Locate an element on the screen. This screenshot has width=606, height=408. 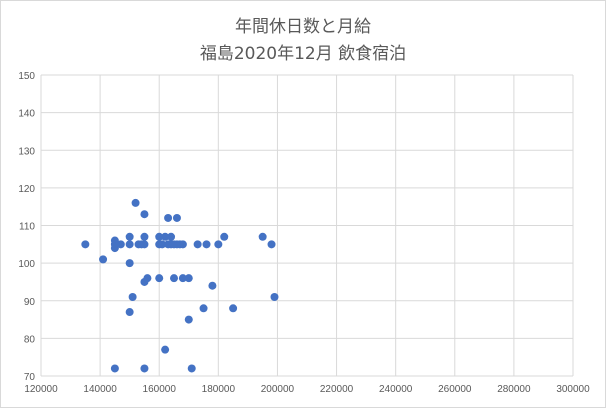
x-tick-label: 140000 is located at coordinates (100, 389).